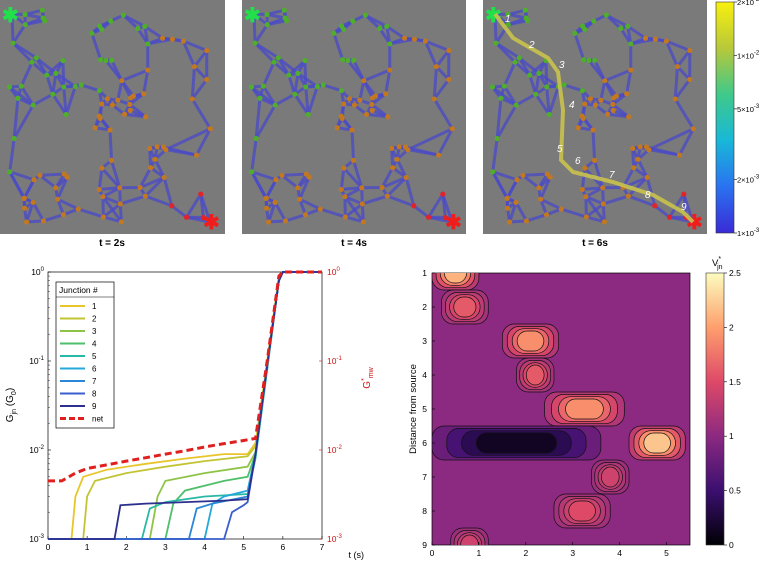  What do you see at coordinates (578, 161) in the screenshot?
I see `path-junction-label: 6` at bounding box center [578, 161].